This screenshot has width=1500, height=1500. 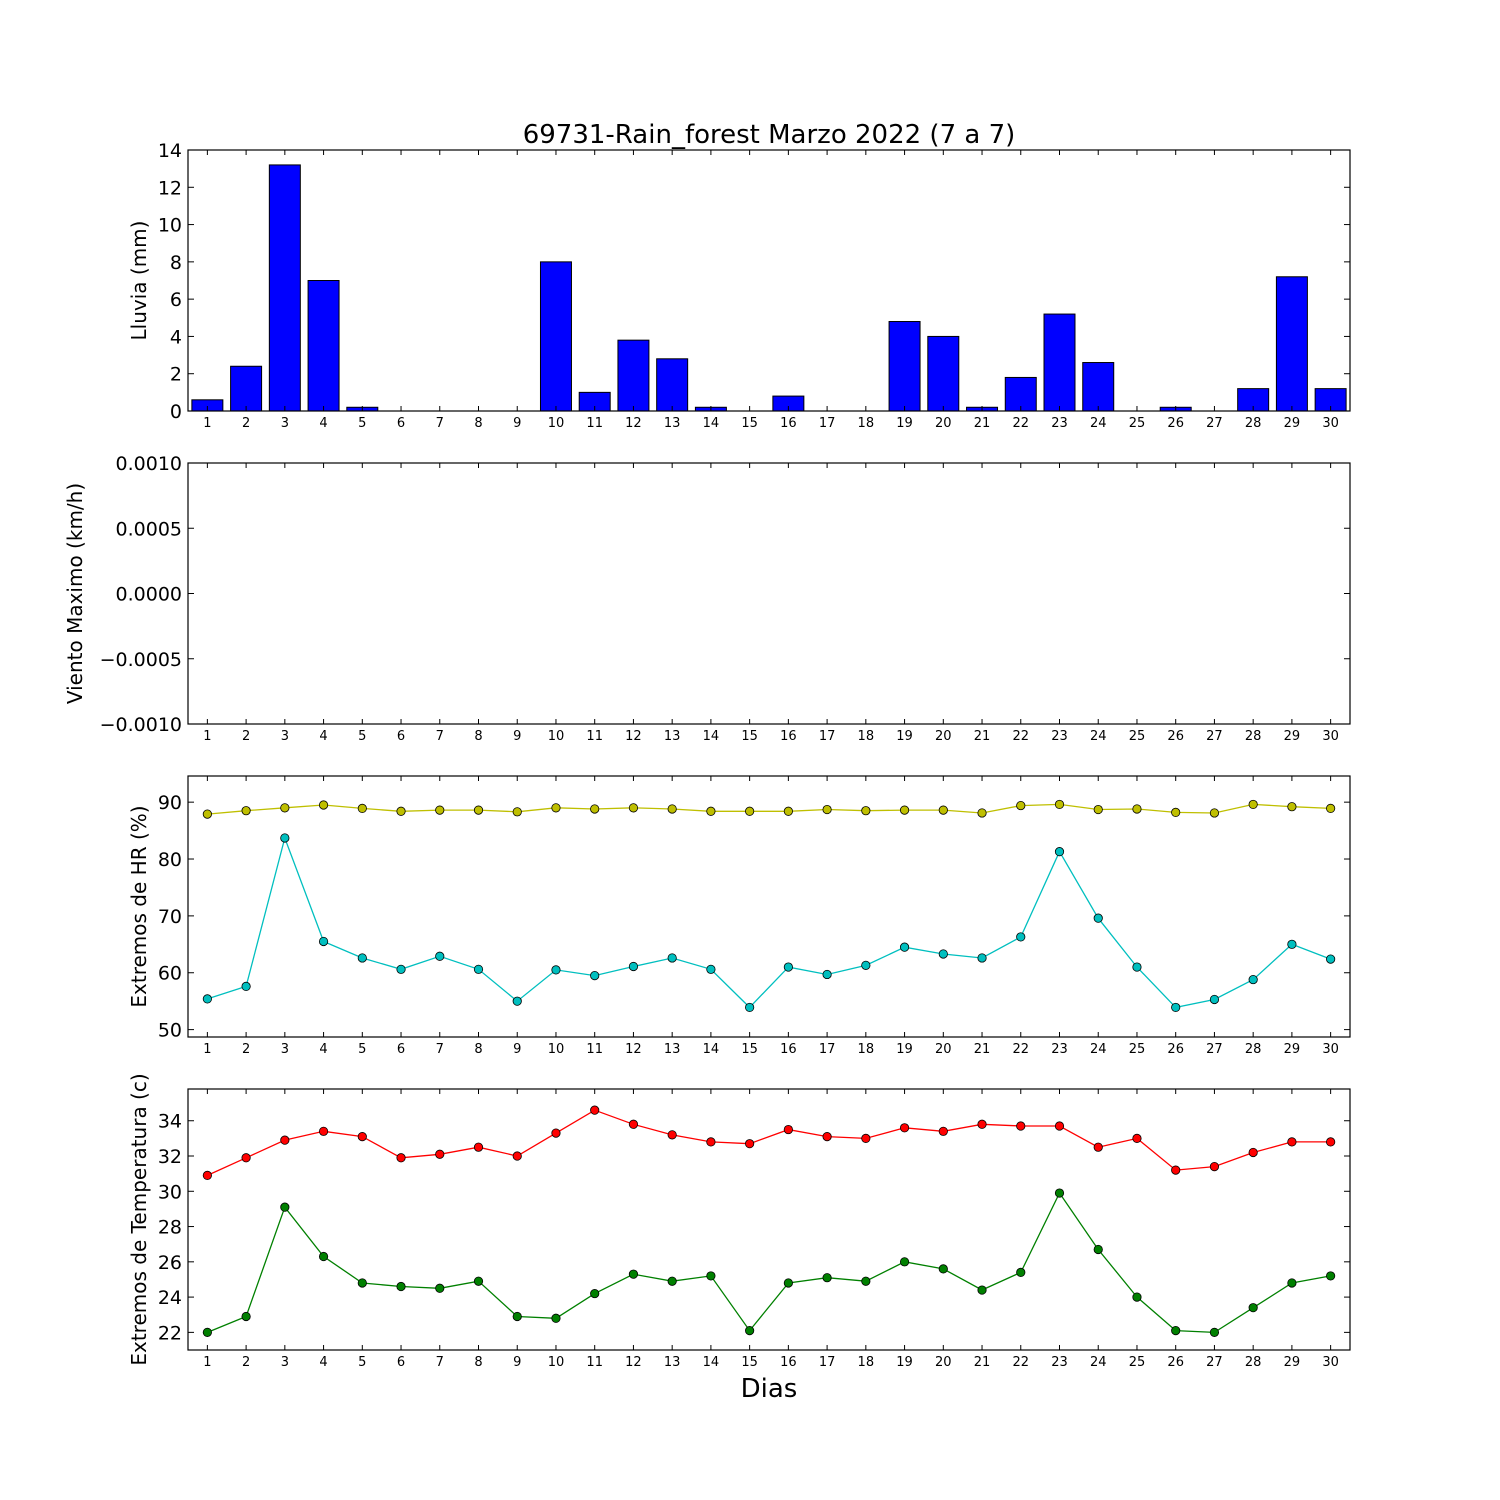 I want to click on y-tick-label: 90, so click(x=170, y=803).